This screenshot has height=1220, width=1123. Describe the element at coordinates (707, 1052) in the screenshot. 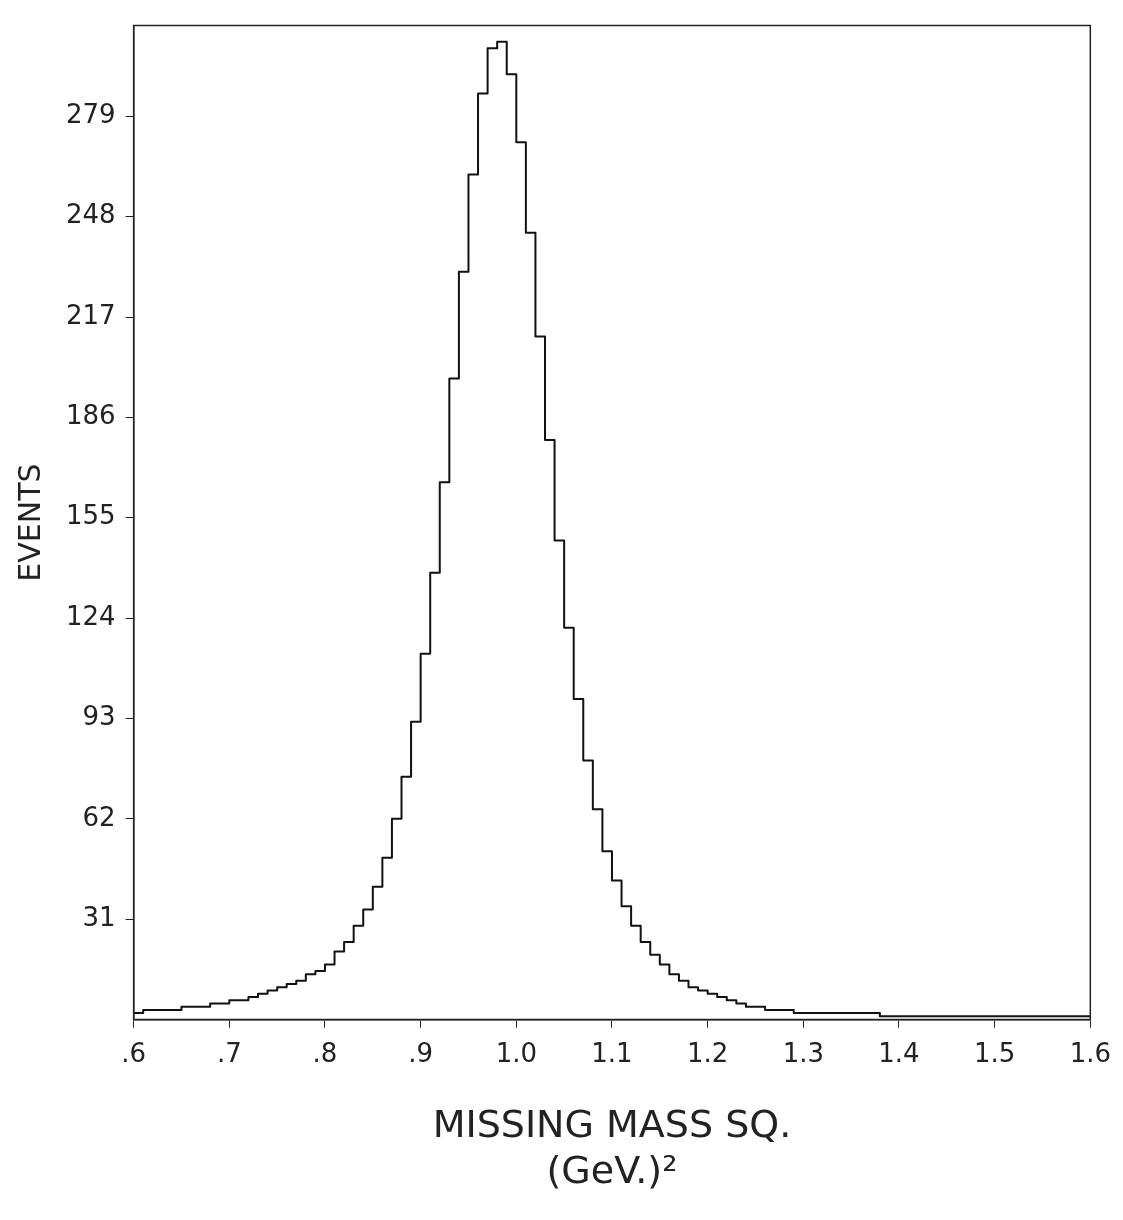

I see `x-tick-label: 1.2` at that location.